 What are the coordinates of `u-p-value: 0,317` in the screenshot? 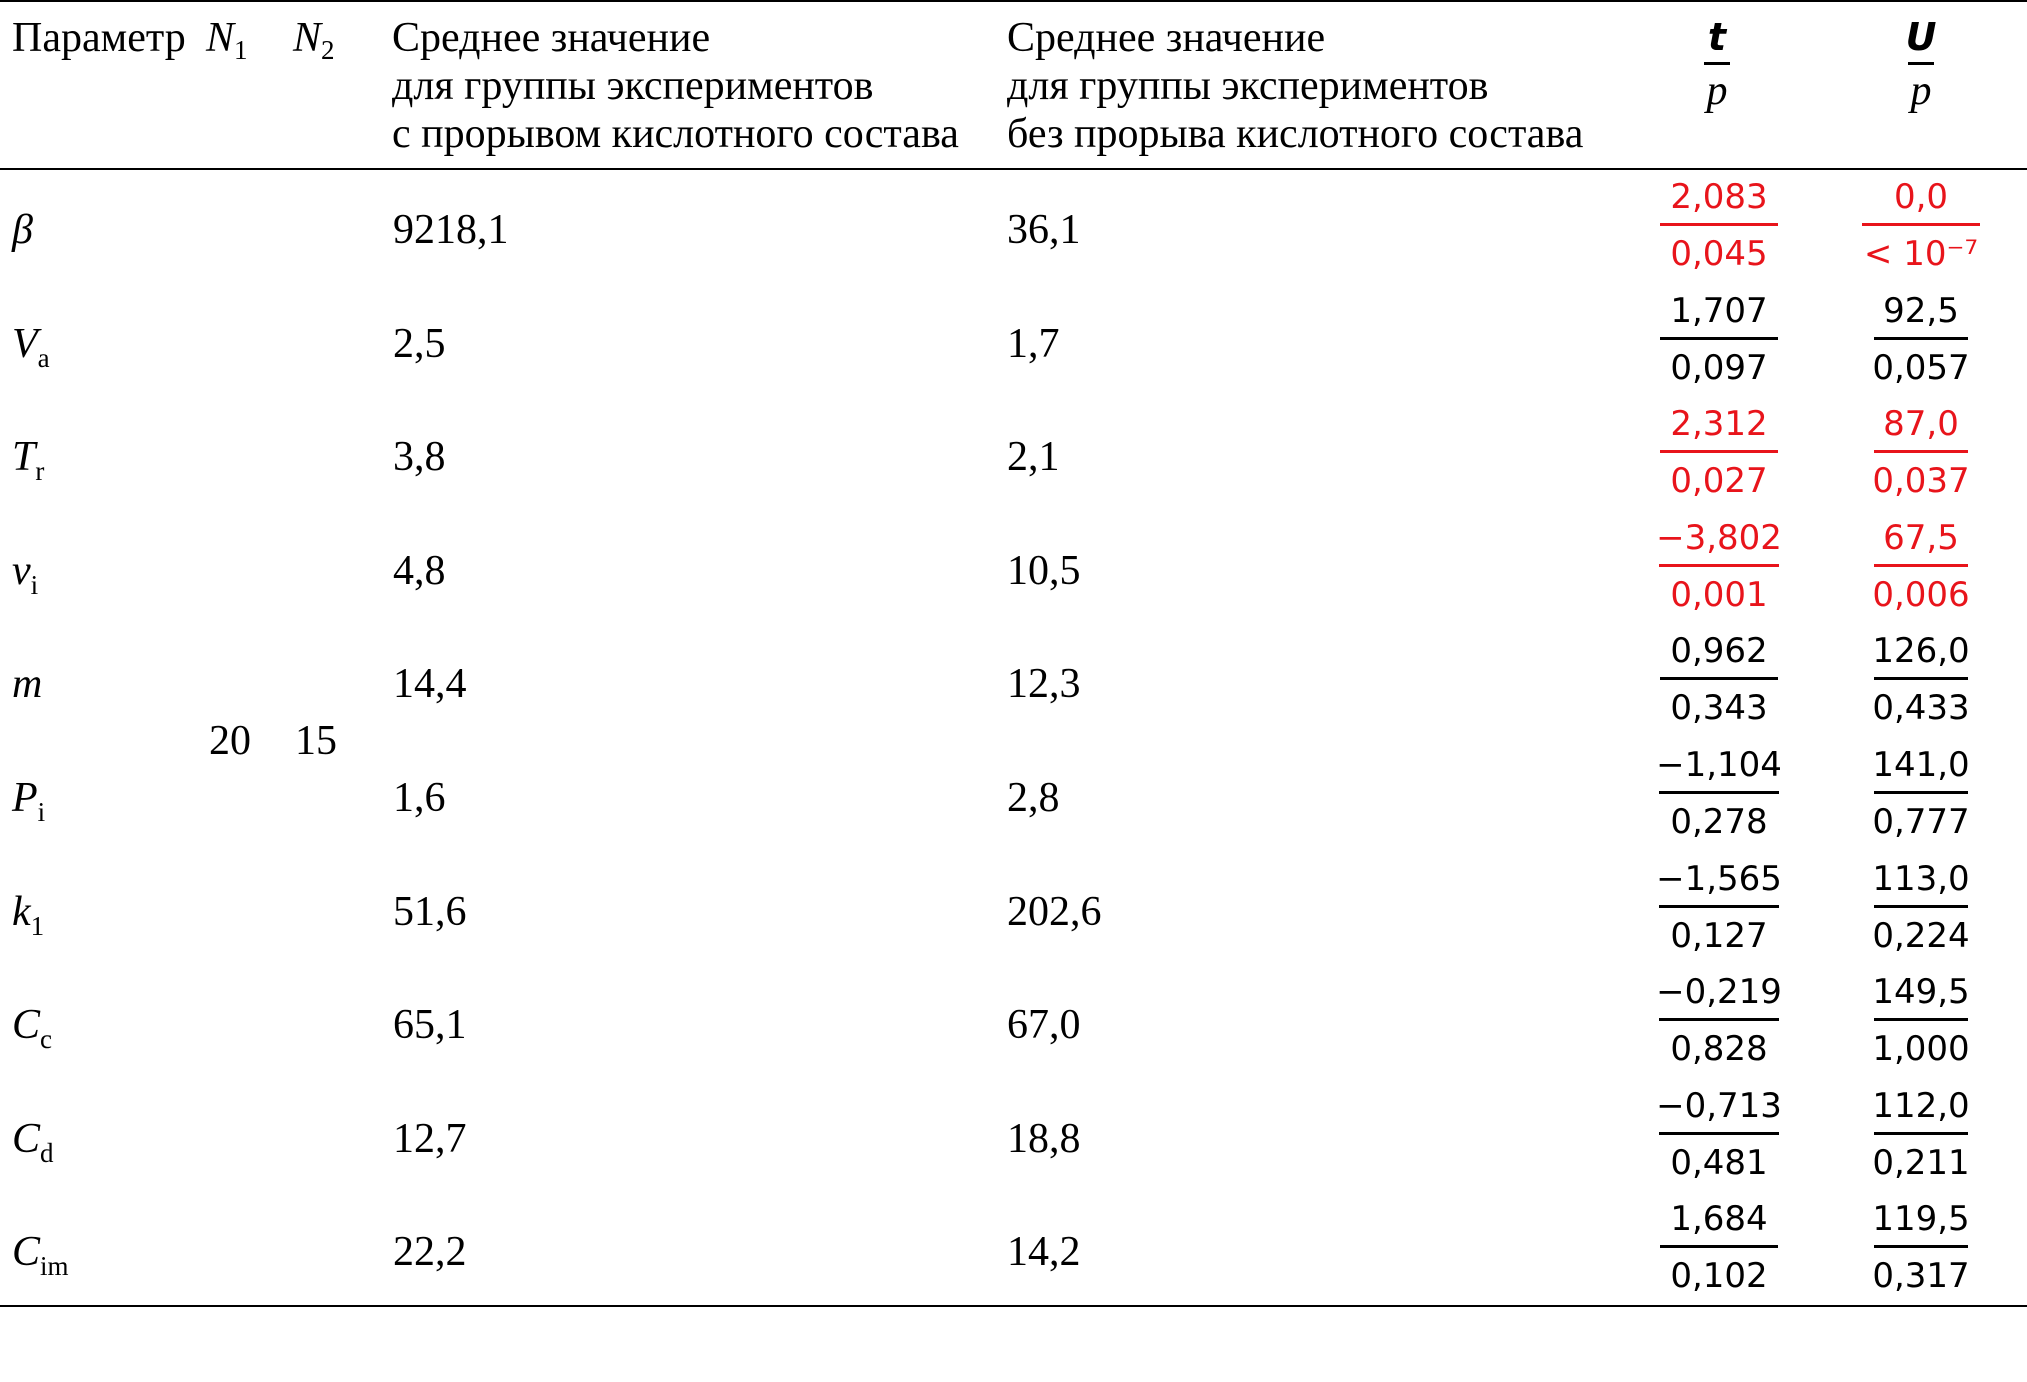 It's located at (1921, 1276).